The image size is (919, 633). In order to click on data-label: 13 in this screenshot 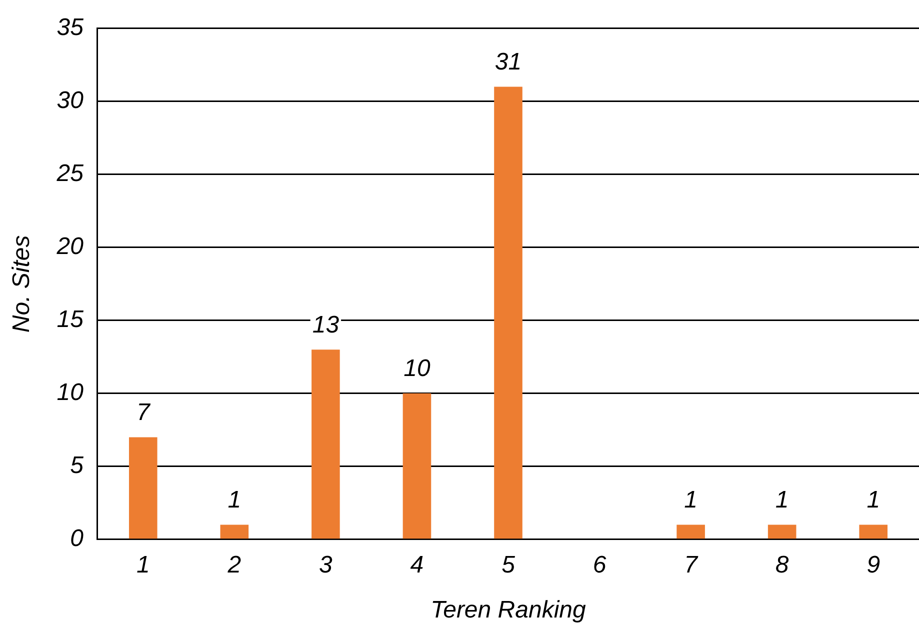, I will do `click(326, 324)`.